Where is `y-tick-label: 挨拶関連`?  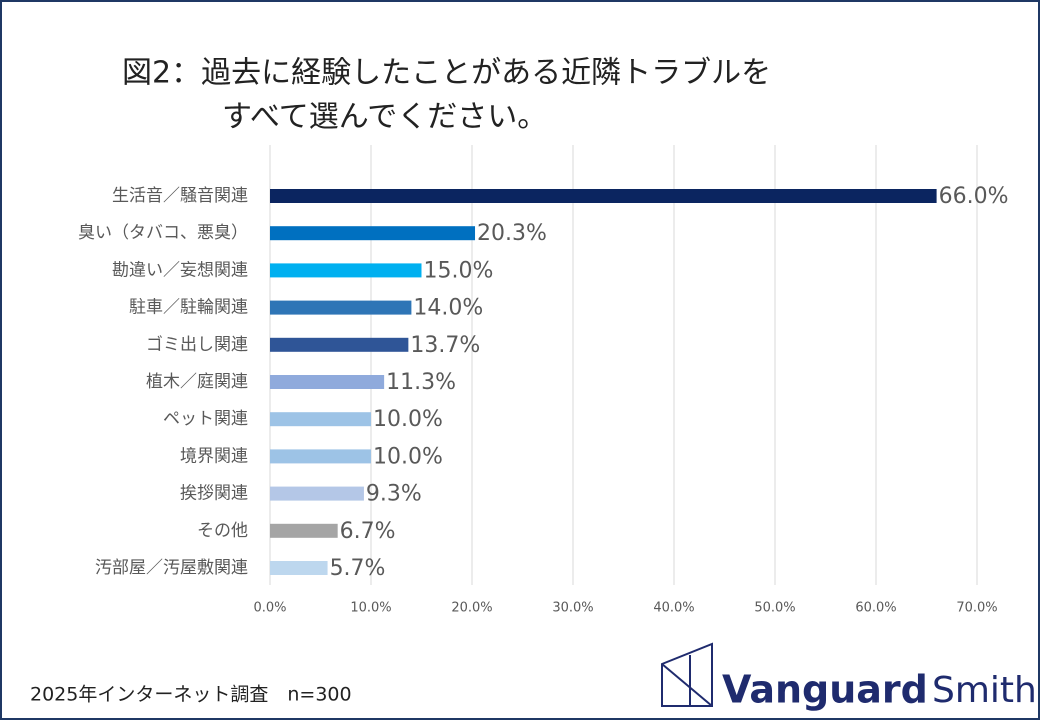
y-tick-label: 挨拶関連 is located at coordinates (214, 494).